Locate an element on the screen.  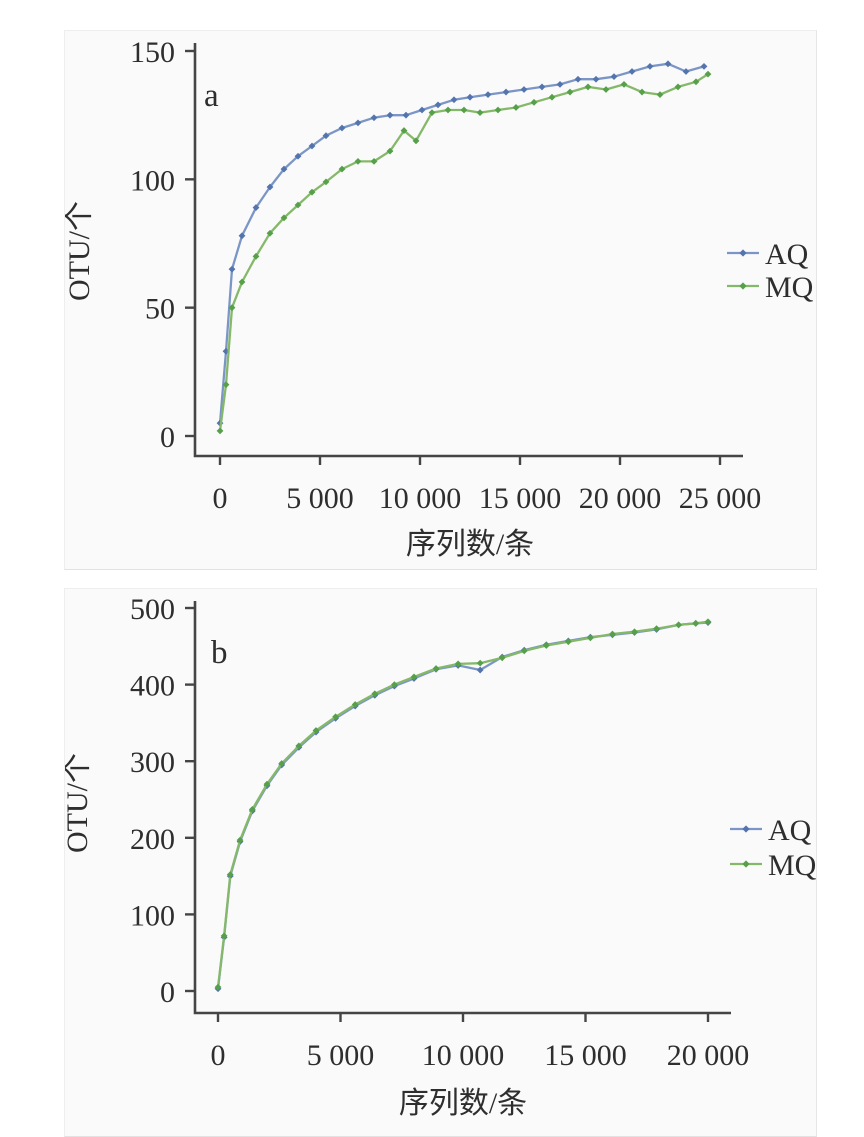
y-tick-label: 150 is located at coordinates (152, 52).